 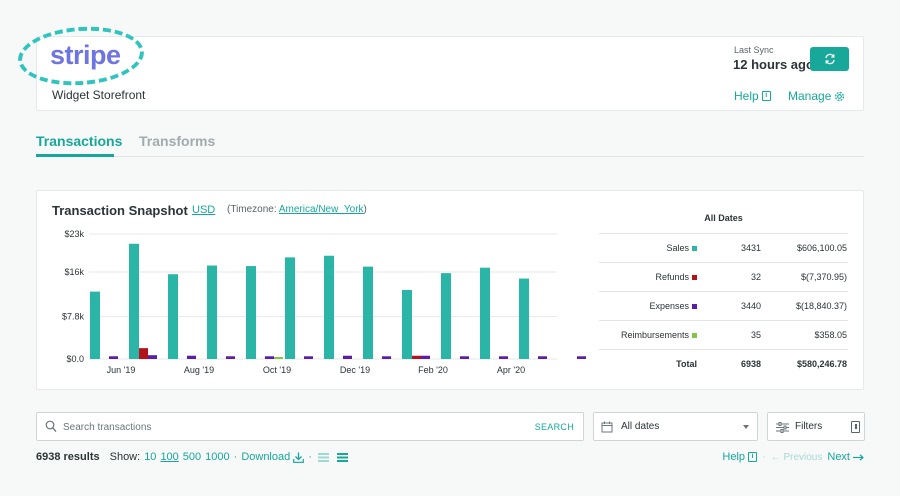 I want to click on summary-label: Sales, so click(x=648, y=248).